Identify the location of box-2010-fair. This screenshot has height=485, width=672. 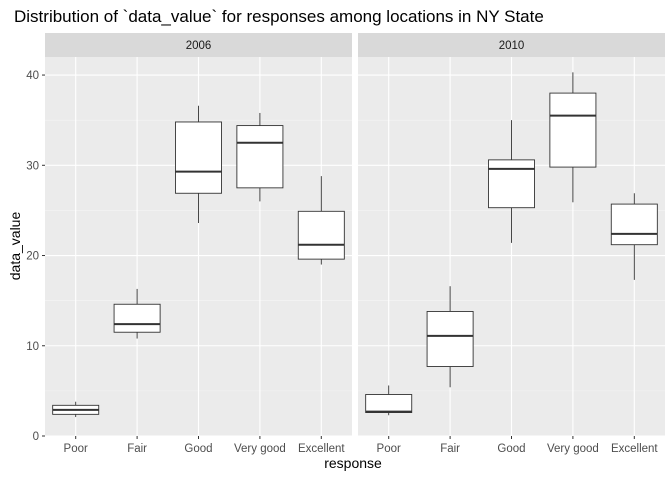
(450, 337).